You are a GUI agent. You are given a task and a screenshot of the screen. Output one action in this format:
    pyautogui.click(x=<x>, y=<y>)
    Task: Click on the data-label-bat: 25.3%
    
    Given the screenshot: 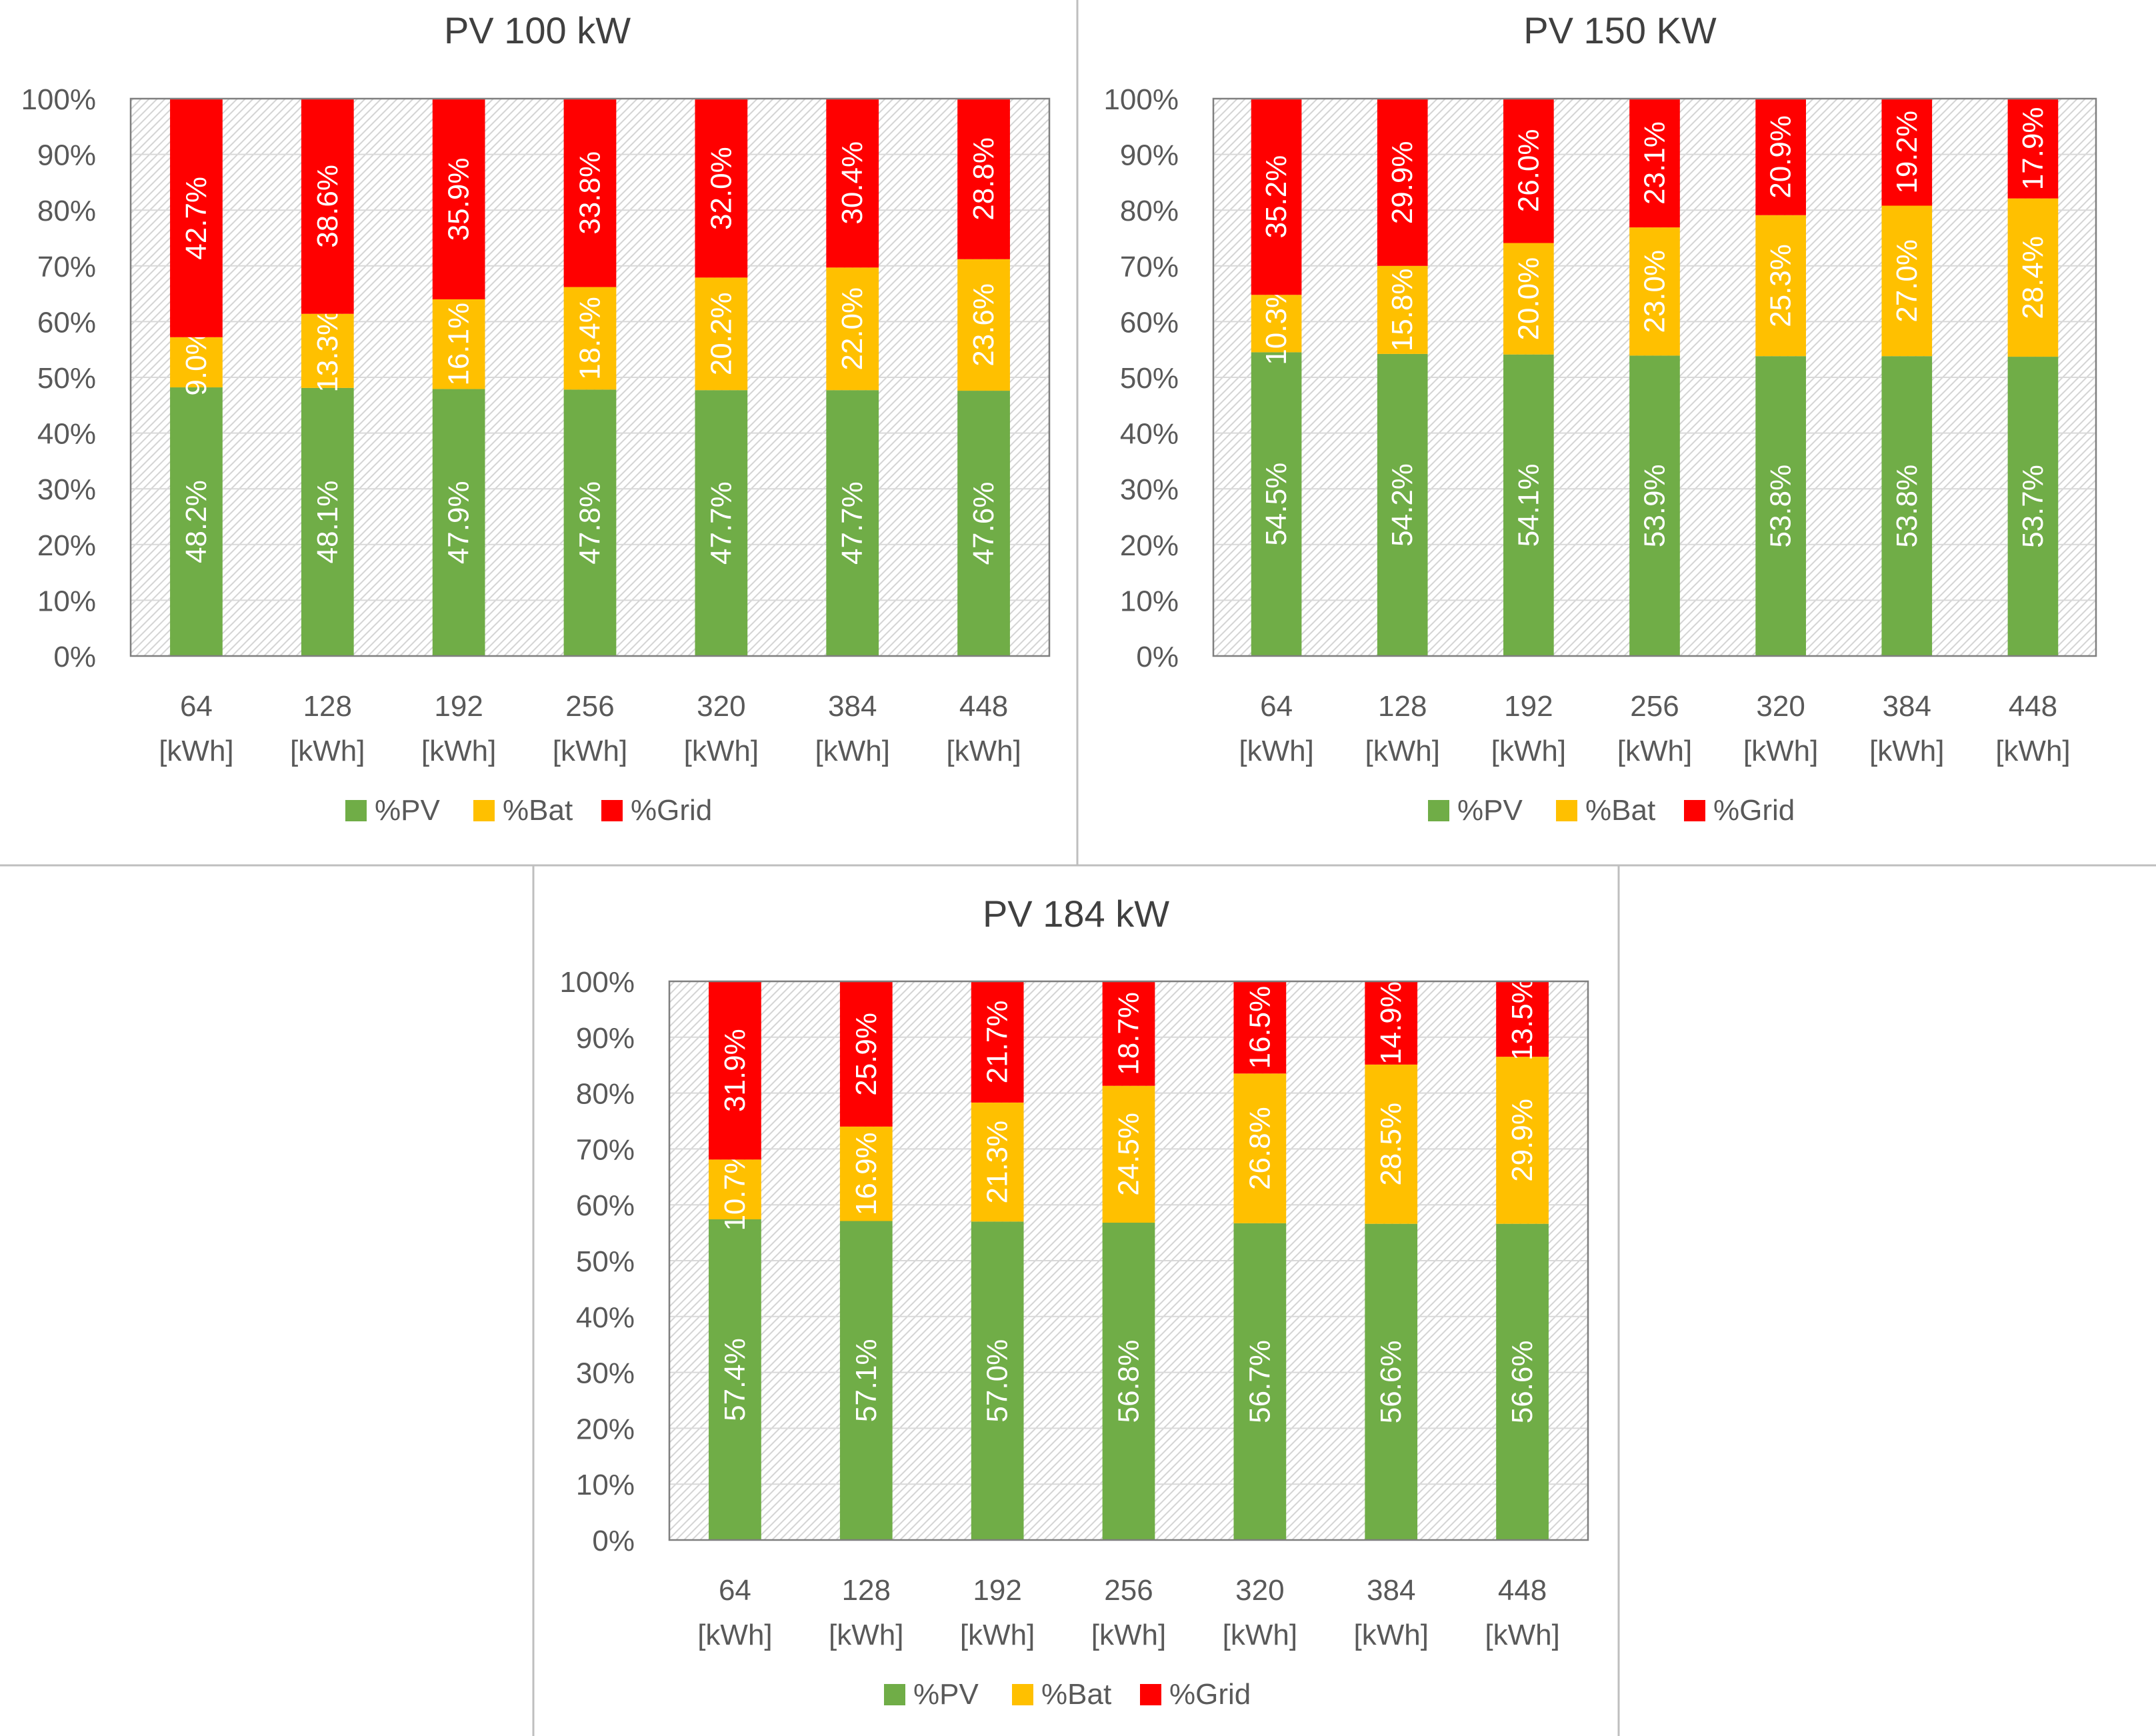 What is the action you would take?
    pyautogui.click(x=1781, y=285)
    